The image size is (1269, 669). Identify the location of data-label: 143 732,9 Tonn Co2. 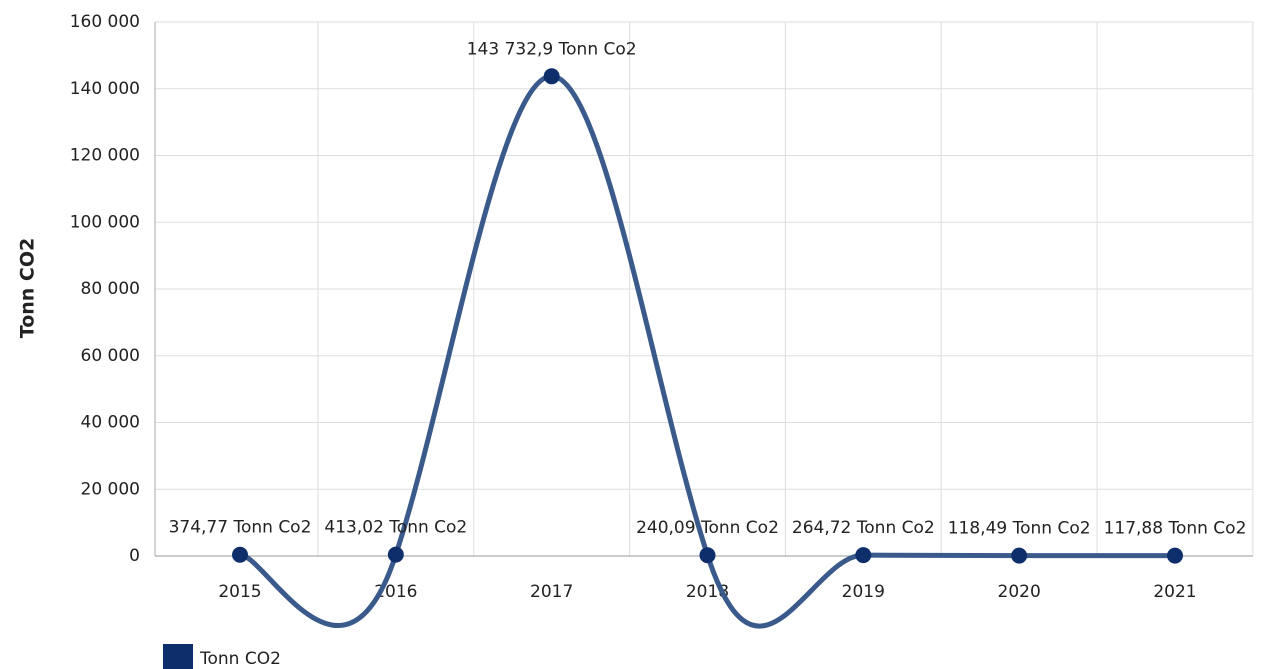
(552, 49).